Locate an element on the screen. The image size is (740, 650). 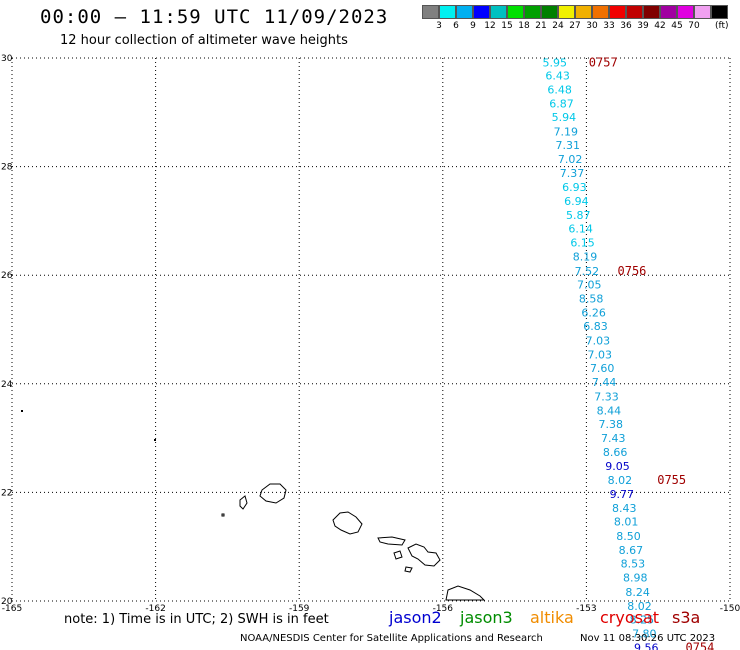
lat-tick-label: 28 is located at coordinates (7, 168).